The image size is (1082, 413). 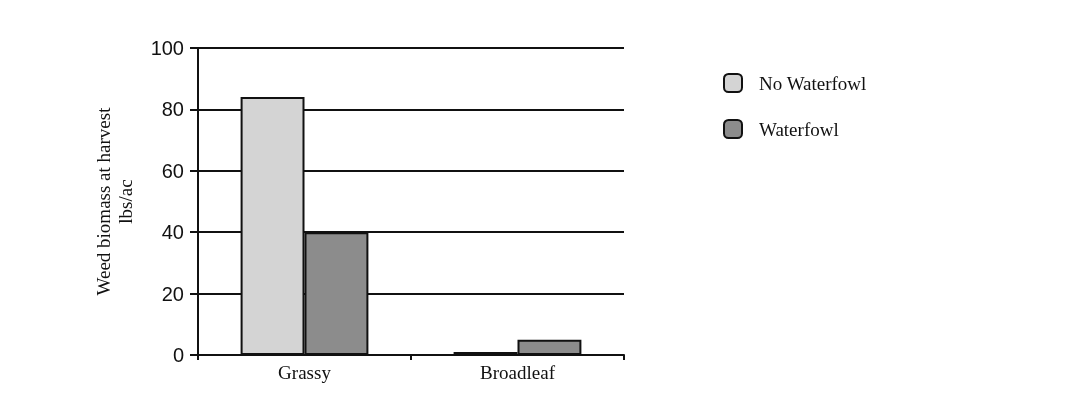 I want to click on x-tick-label: Broadleaf, so click(x=518, y=372).